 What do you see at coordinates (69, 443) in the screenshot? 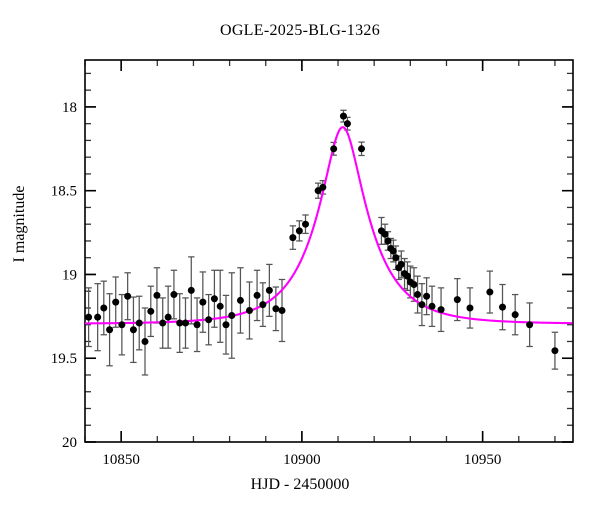
I see `svg-text: 20` at bounding box center [69, 443].